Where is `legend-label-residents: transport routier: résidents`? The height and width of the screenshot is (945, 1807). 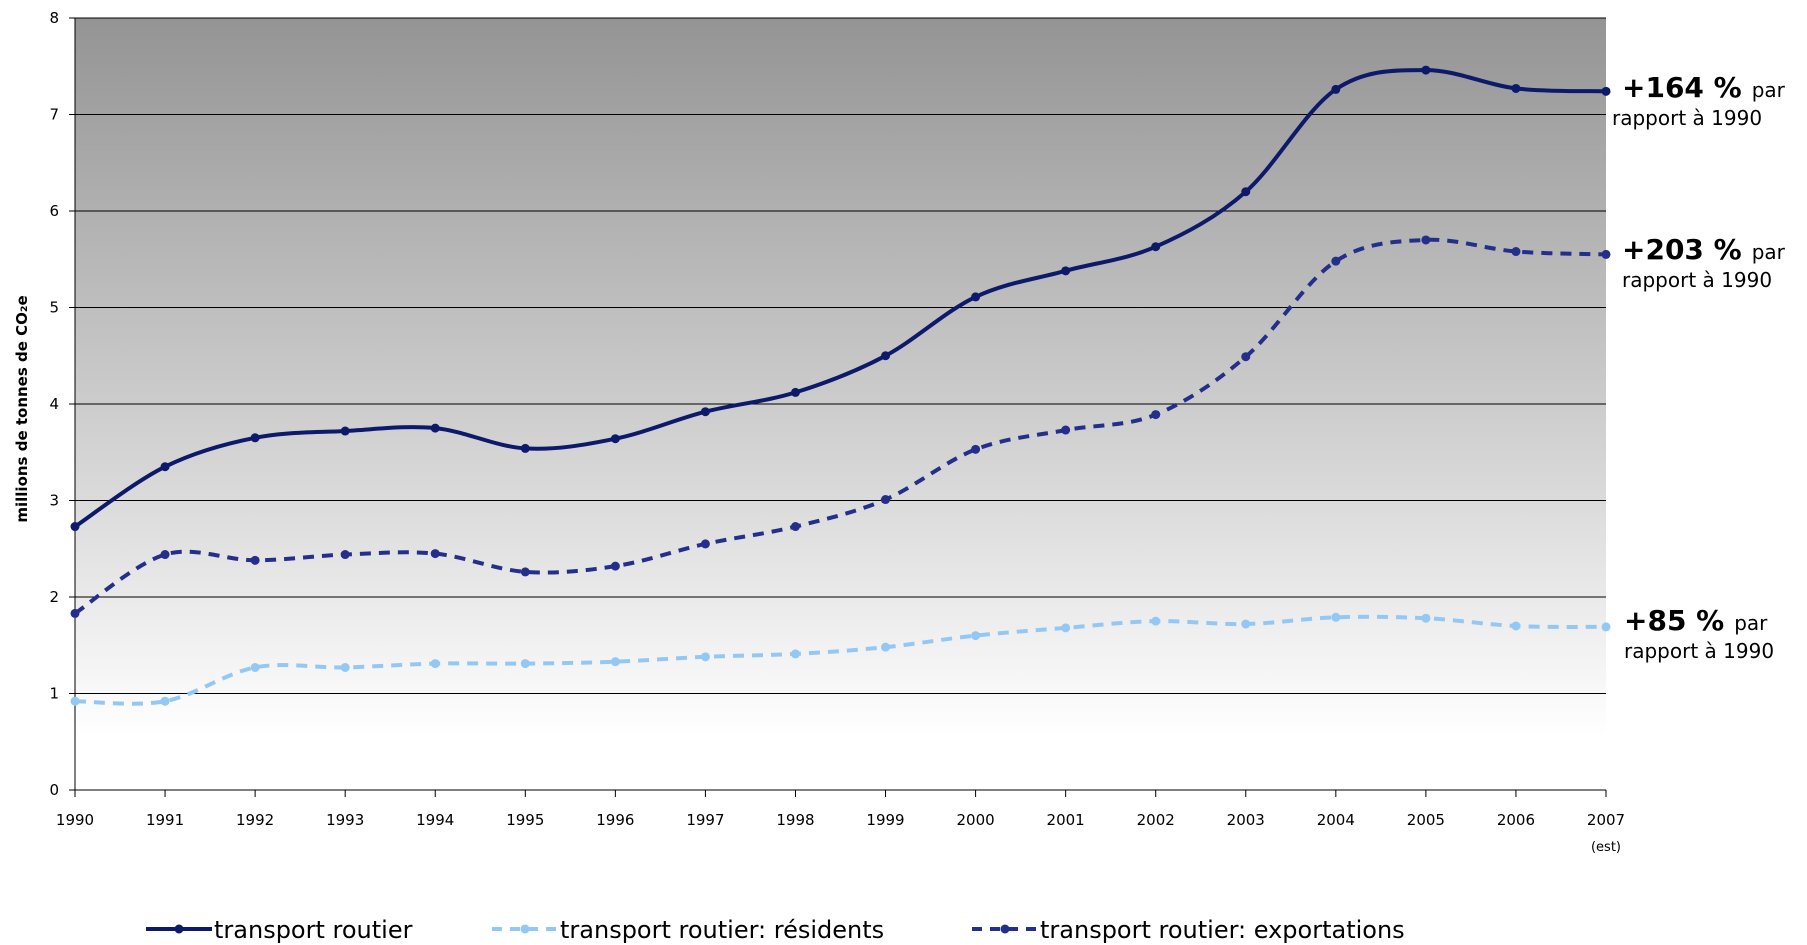 legend-label-residents: transport routier: résidents is located at coordinates (722, 930).